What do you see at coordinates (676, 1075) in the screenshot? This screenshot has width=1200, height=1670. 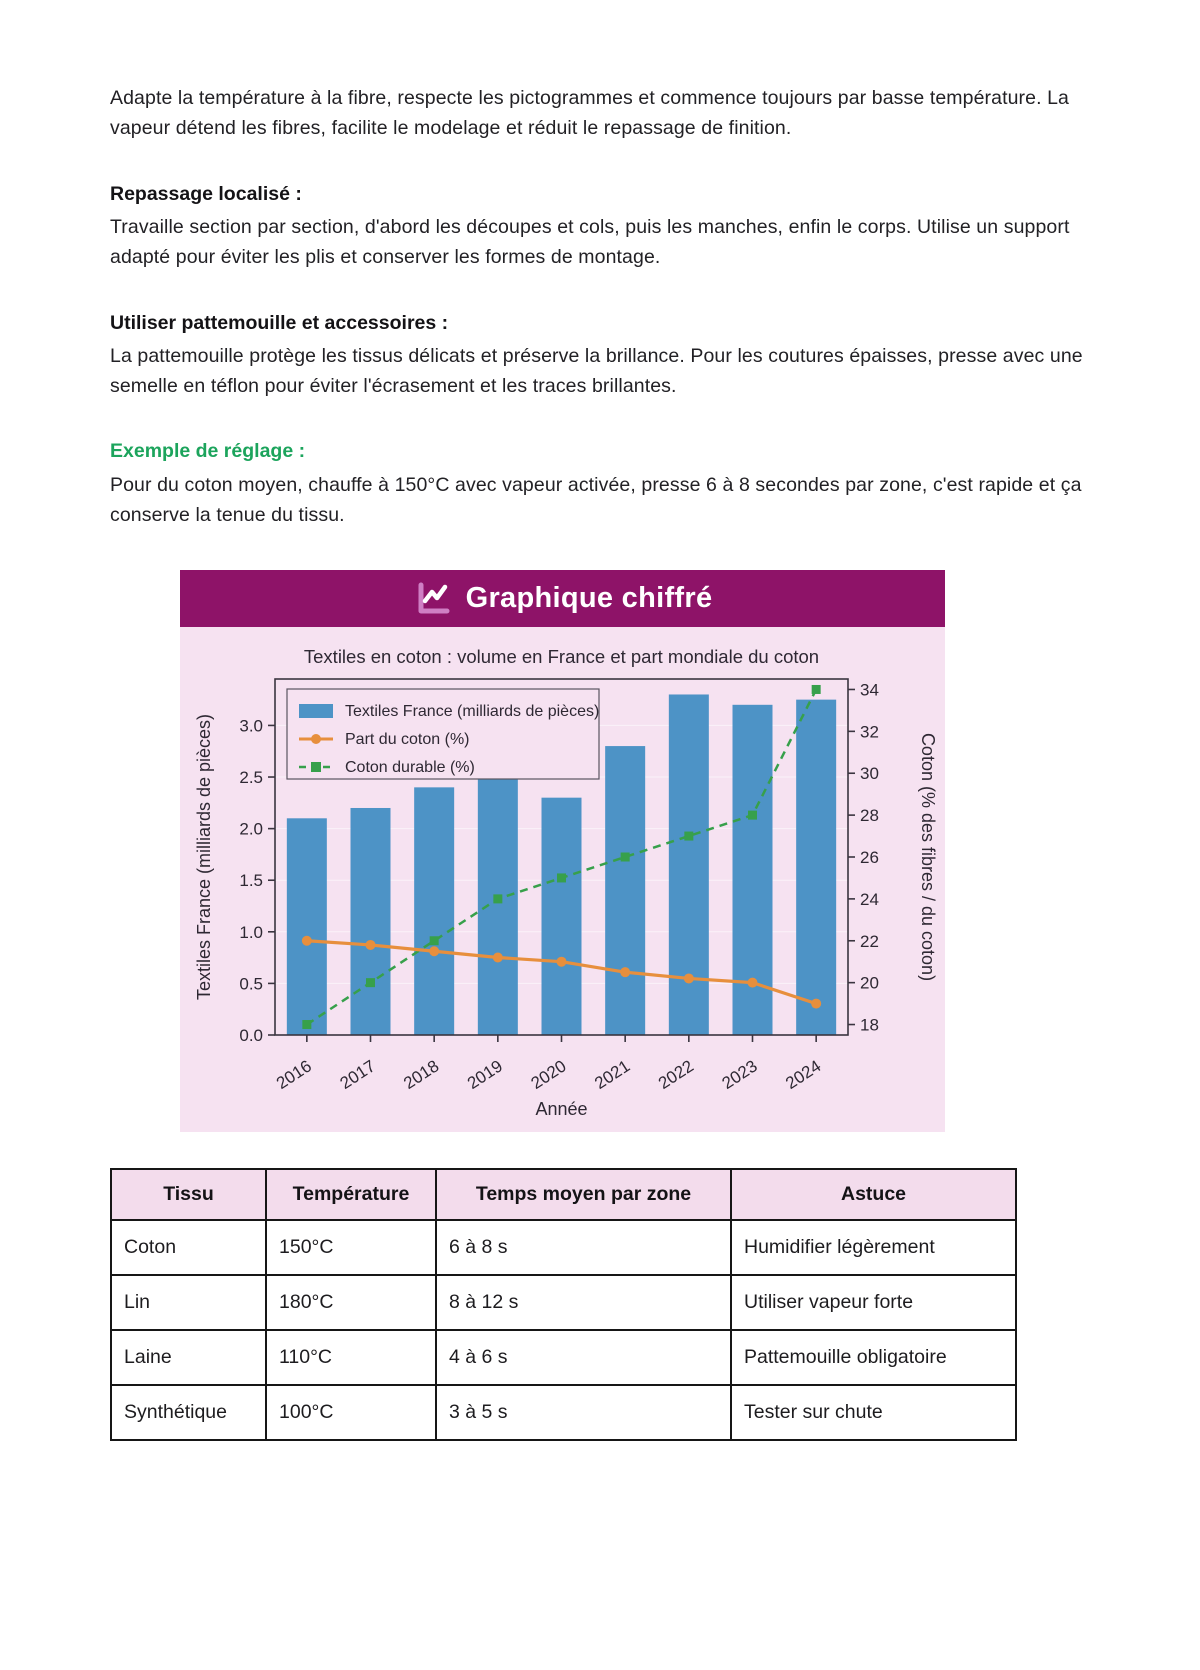 I see `x-tick-label: 2022` at bounding box center [676, 1075].